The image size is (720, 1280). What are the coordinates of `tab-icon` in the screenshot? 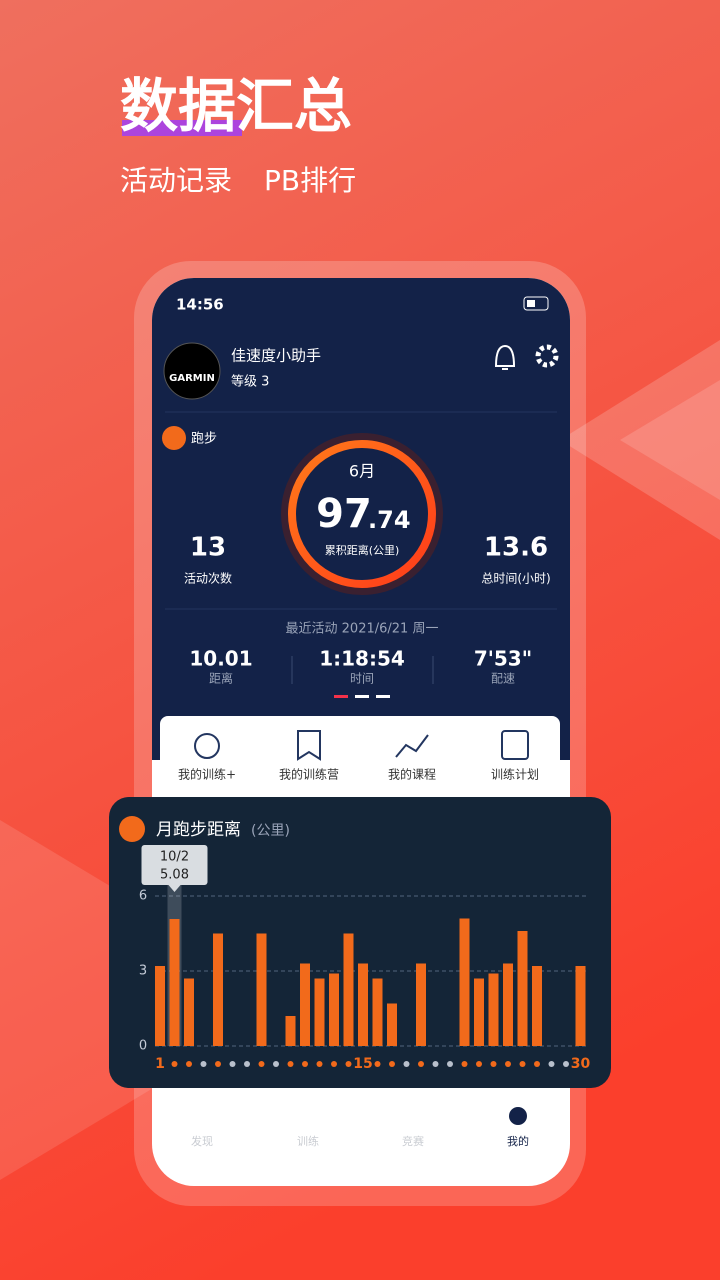 It's located at (518, 1116).